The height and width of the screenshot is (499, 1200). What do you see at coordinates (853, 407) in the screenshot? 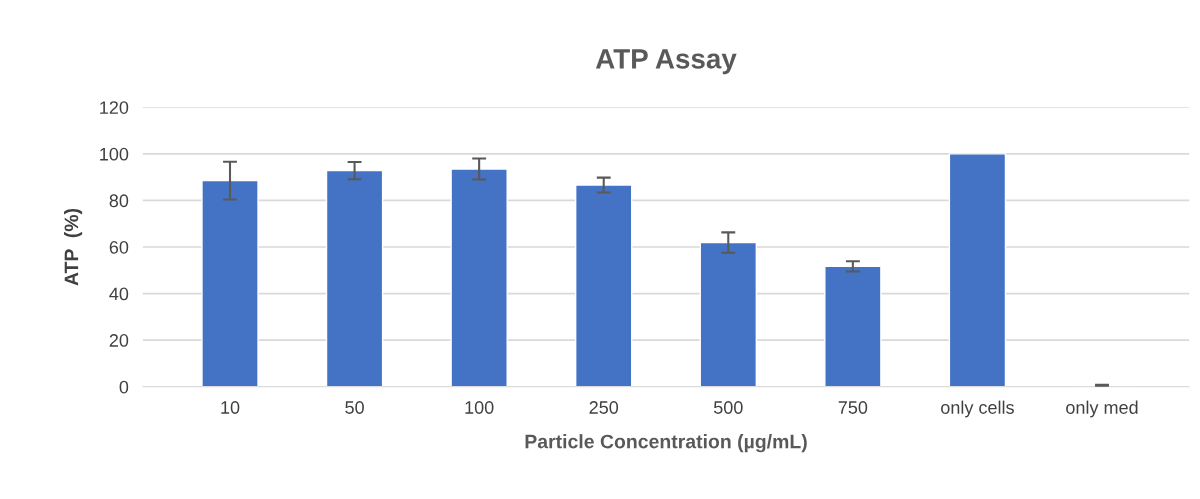
I see `x-tick-label: 750` at bounding box center [853, 407].